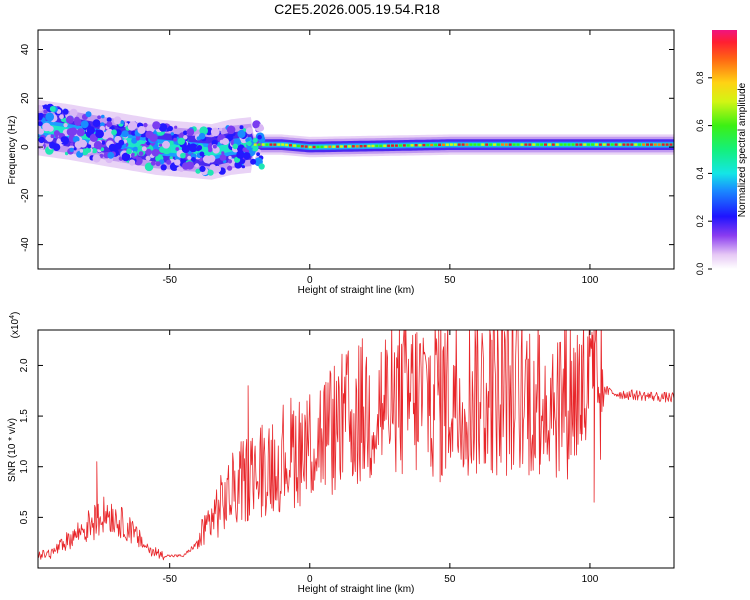 This screenshot has height=600, width=750. Describe the element at coordinates (25, 50) in the screenshot. I see `y-tick-label: 40` at that location.